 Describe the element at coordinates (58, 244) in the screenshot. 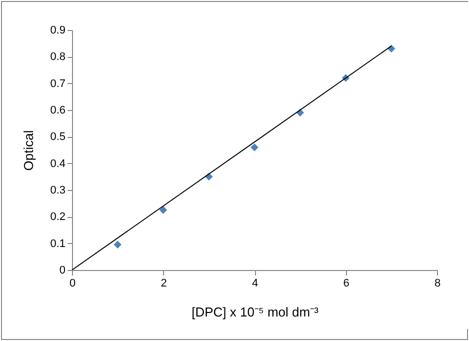

I see `y-tick-label: 0.1` at that location.